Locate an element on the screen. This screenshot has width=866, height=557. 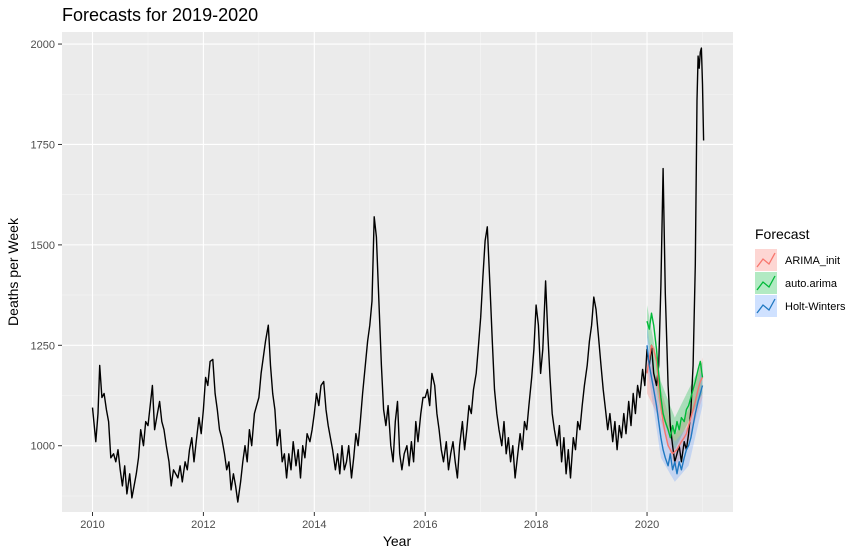
y-tick-label: 2000 is located at coordinates (43, 45).